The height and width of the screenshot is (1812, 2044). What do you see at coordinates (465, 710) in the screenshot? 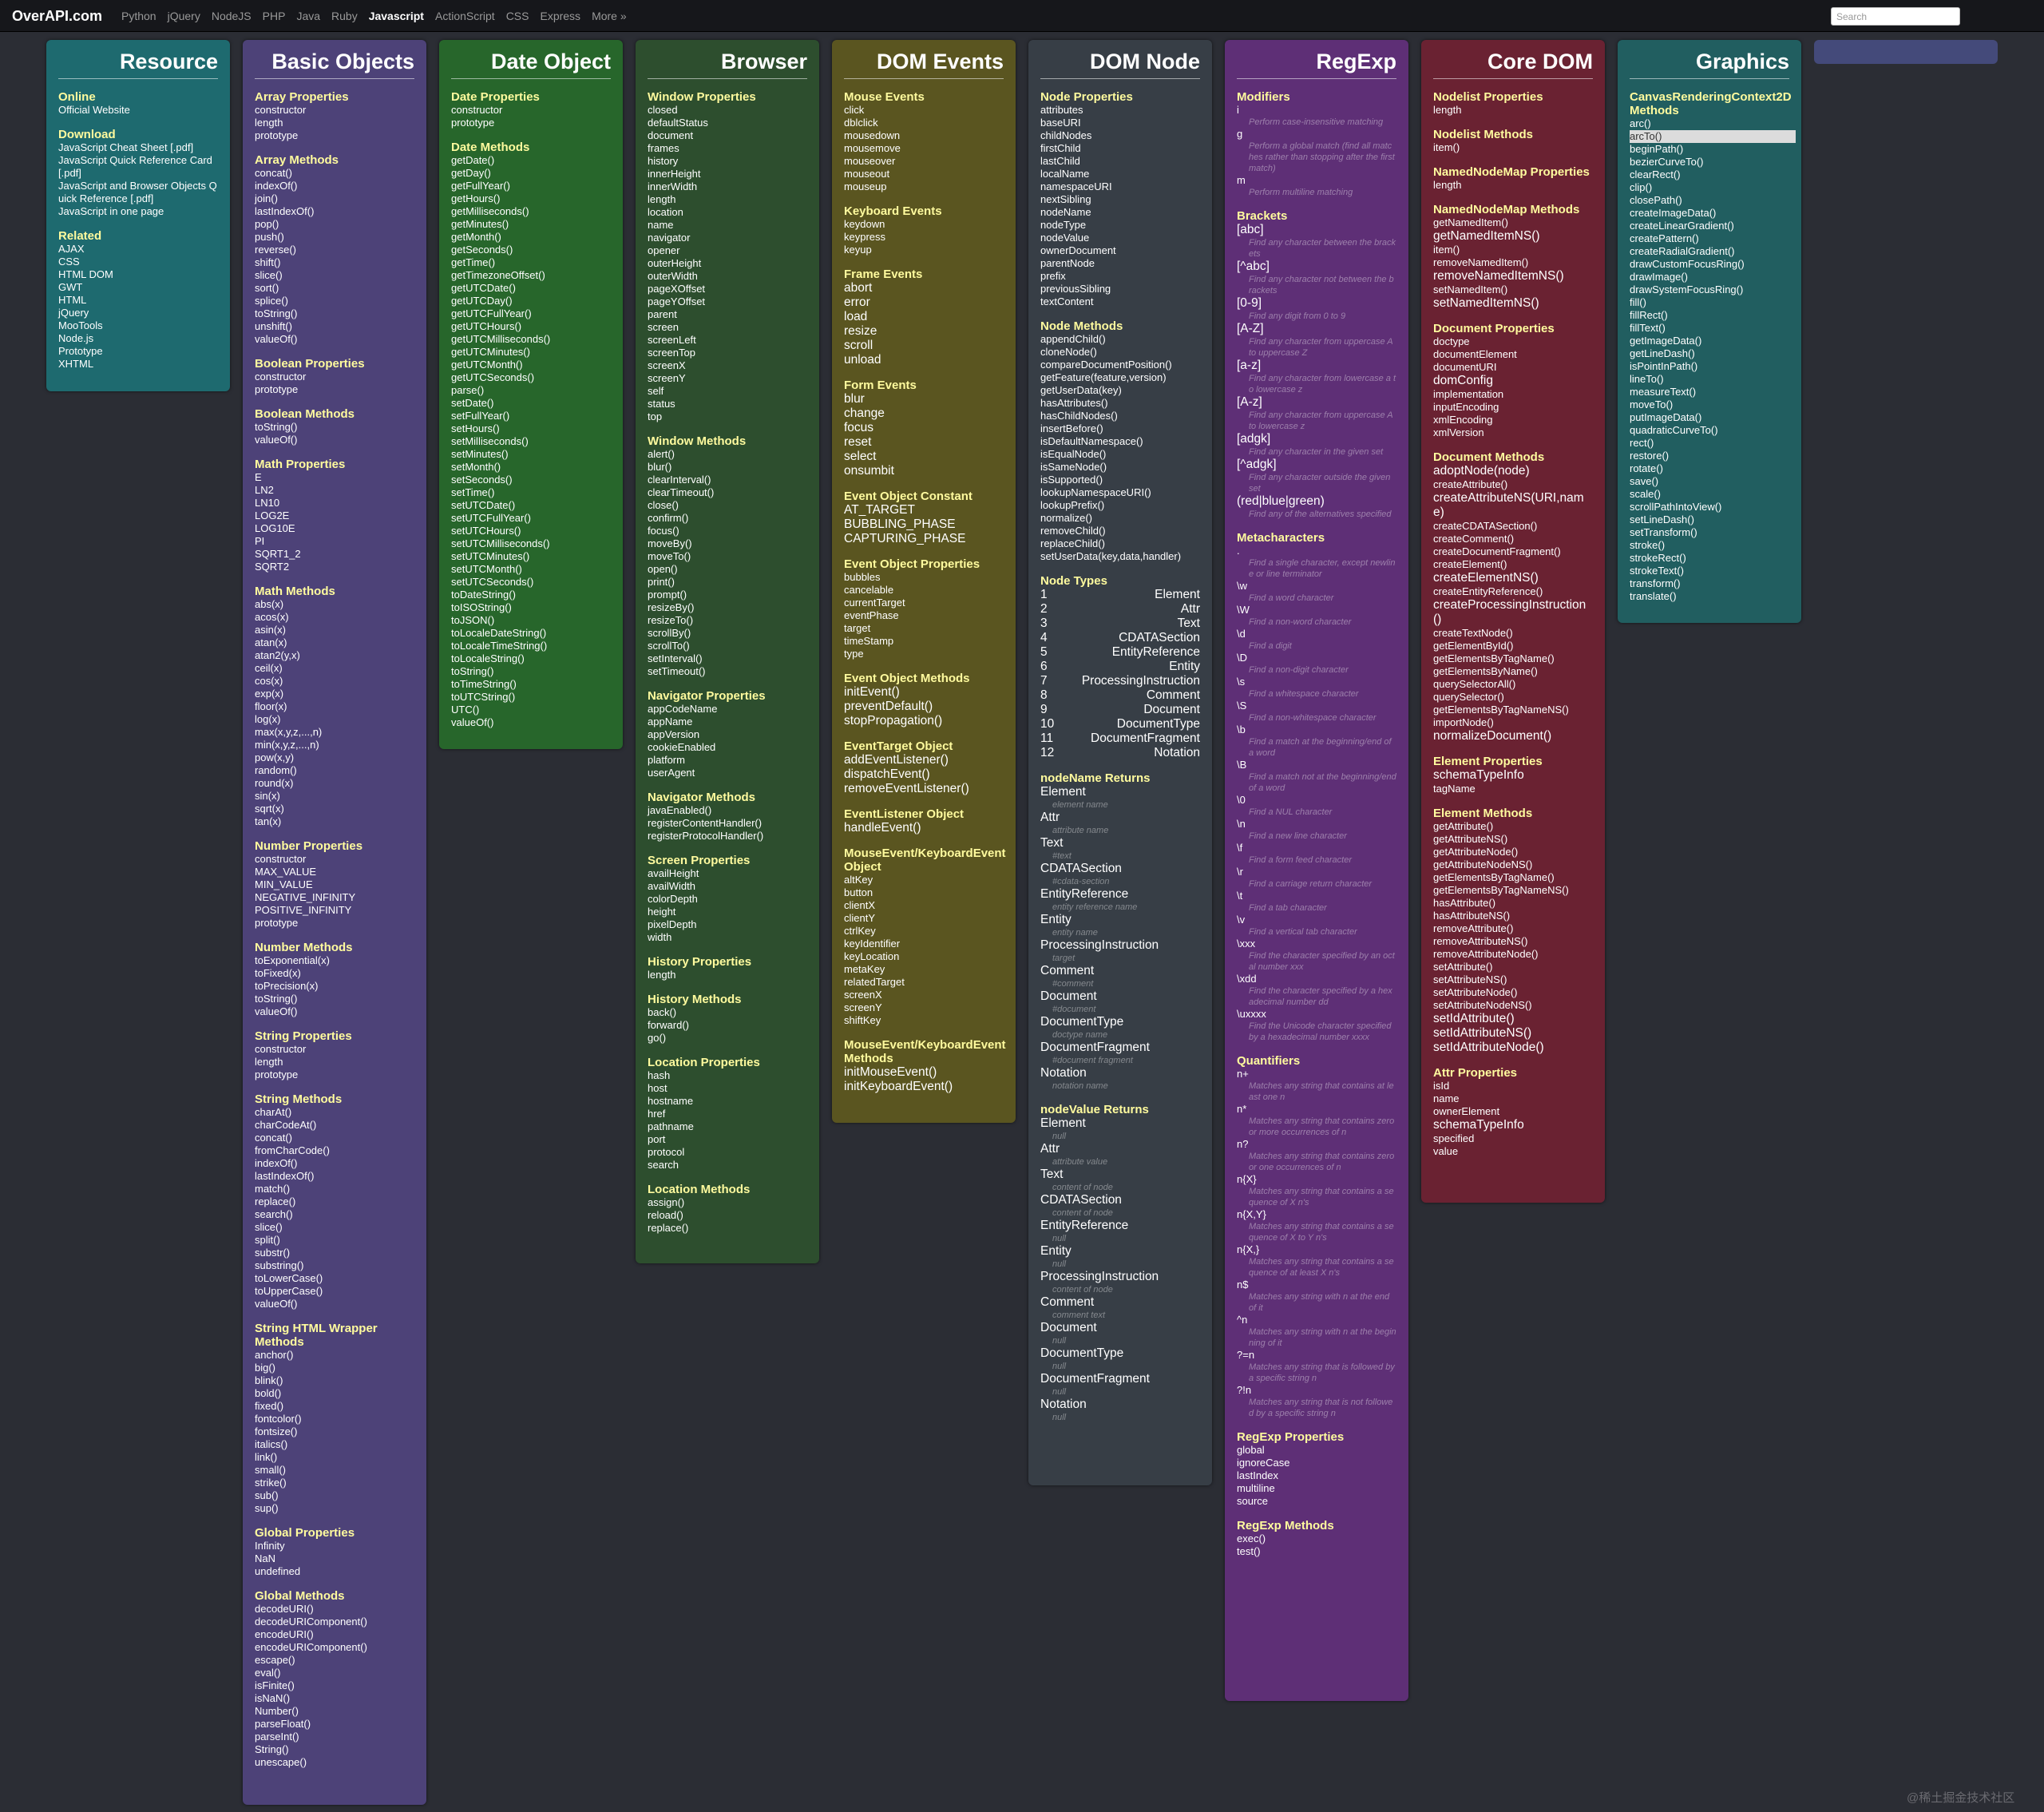
I see `item-utc: UTC()` at bounding box center [465, 710].